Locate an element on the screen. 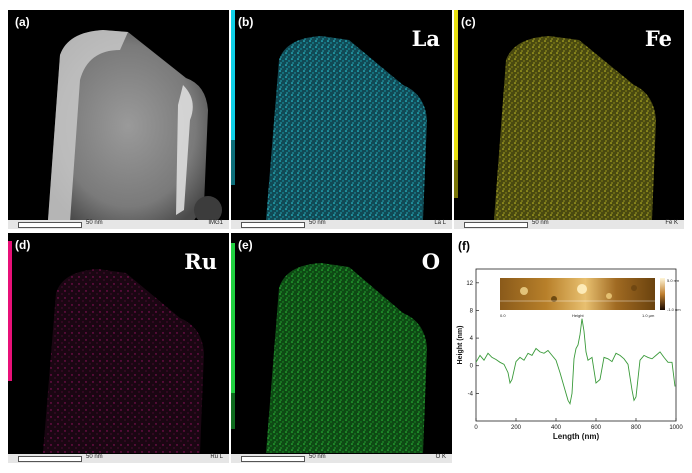  x-tick-label: 400 is located at coordinates (556, 428).